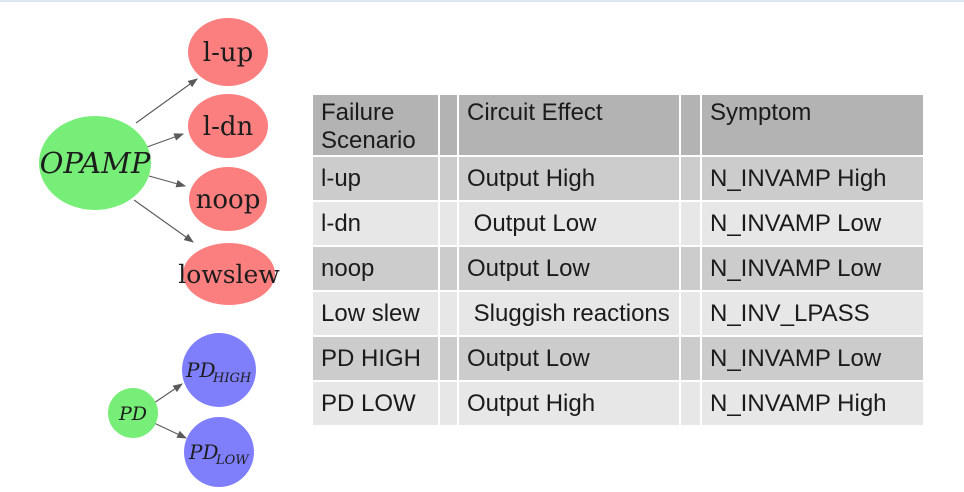  I want to click on edge-opamp-lup, so click(166, 101).